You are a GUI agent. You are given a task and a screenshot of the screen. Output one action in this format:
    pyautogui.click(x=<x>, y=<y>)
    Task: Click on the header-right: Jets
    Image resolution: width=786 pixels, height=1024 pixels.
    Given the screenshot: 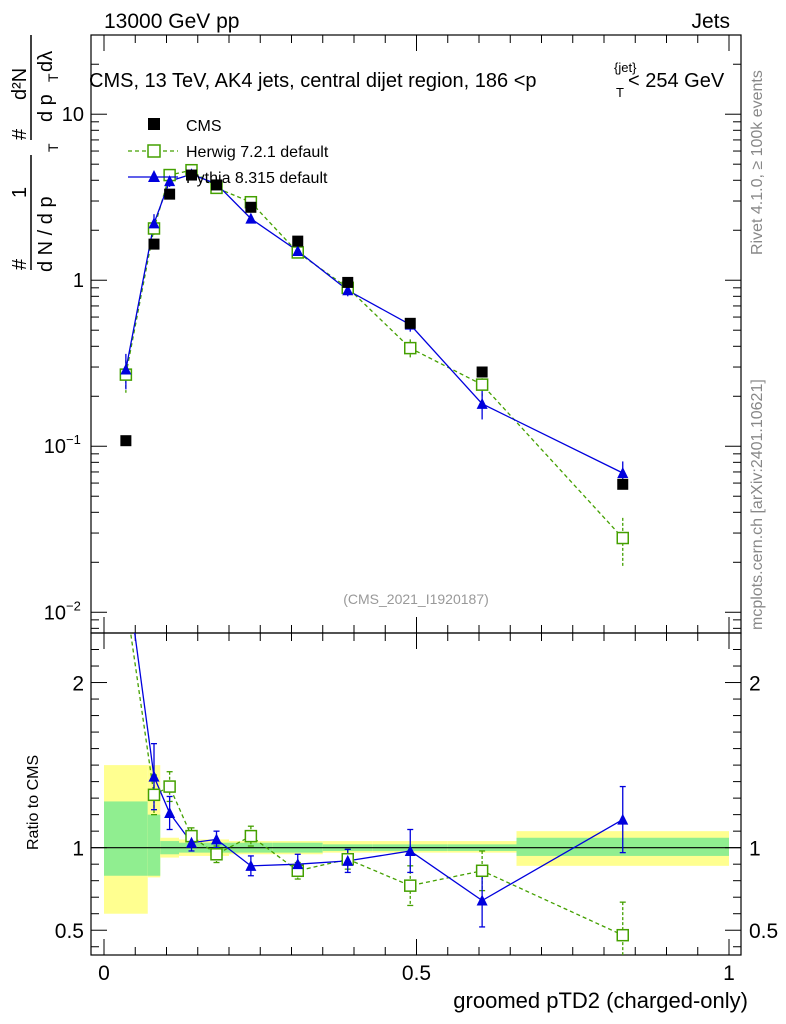 What is the action you would take?
    pyautogui.click(x=710, y=21)
    